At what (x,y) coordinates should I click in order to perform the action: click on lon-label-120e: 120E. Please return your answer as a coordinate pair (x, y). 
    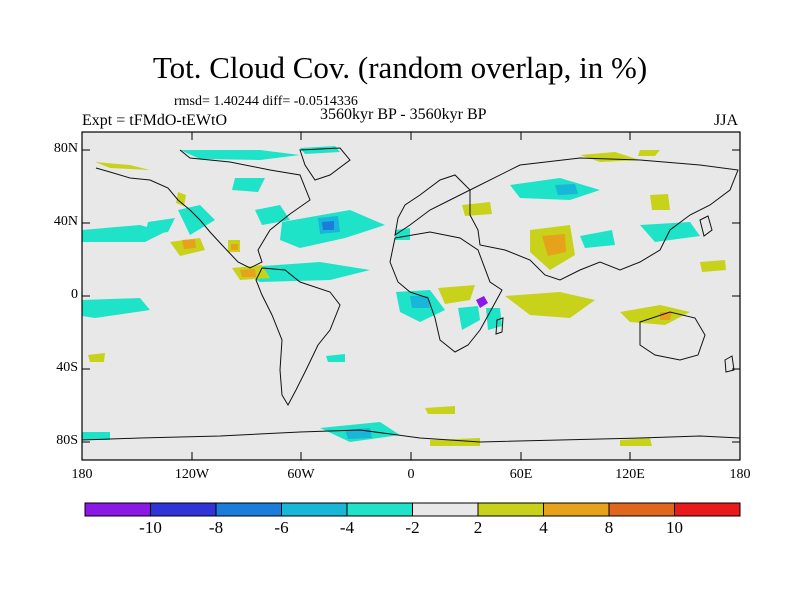
    Looking at the image, I should click on (630, 474).